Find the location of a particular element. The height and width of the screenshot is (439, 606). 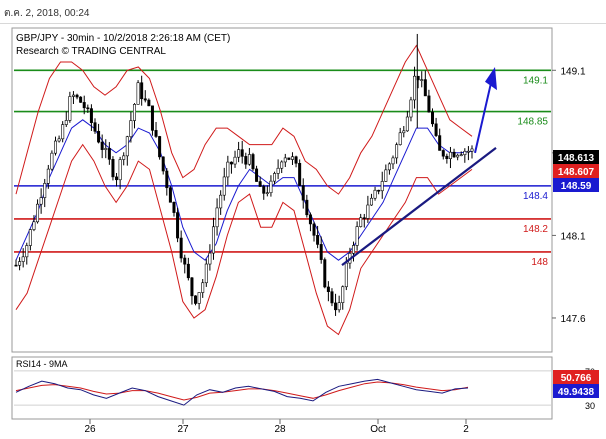

time-axis: 26 27 28 Oct 2 is located at coordinates (276, 427).